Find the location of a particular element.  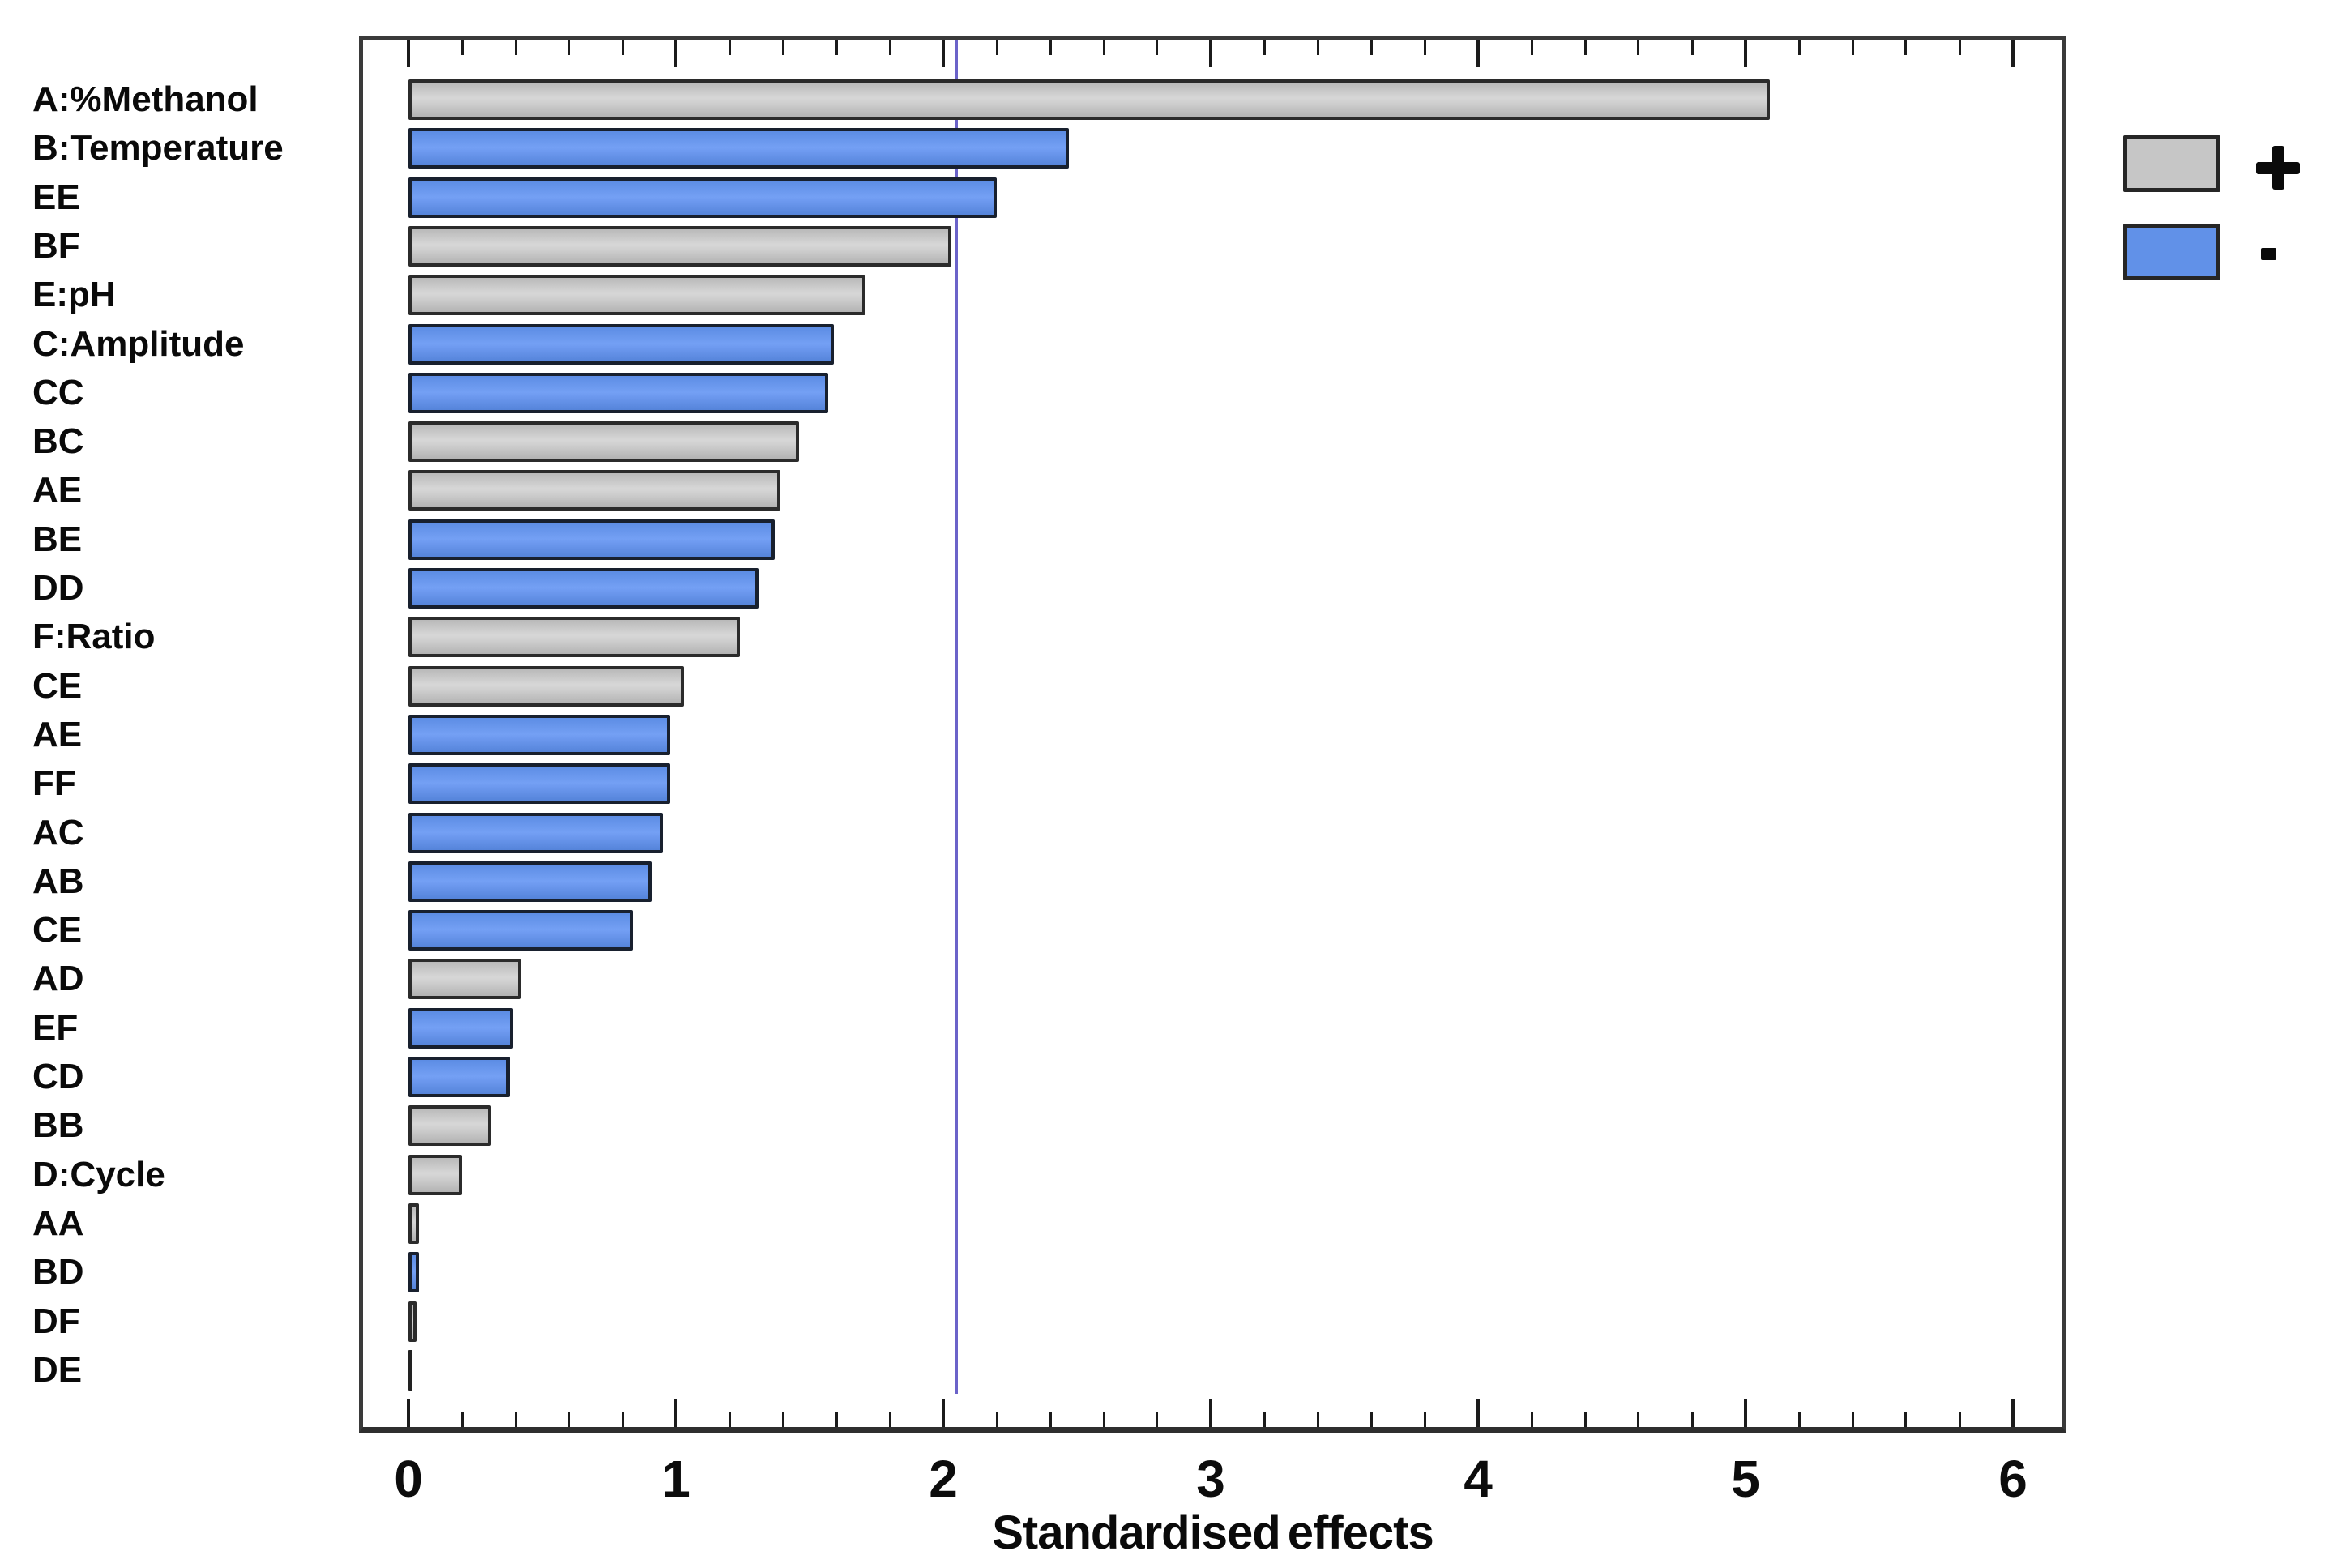

y-axis-label-aa: AA is located at coordinates (58, 1223).